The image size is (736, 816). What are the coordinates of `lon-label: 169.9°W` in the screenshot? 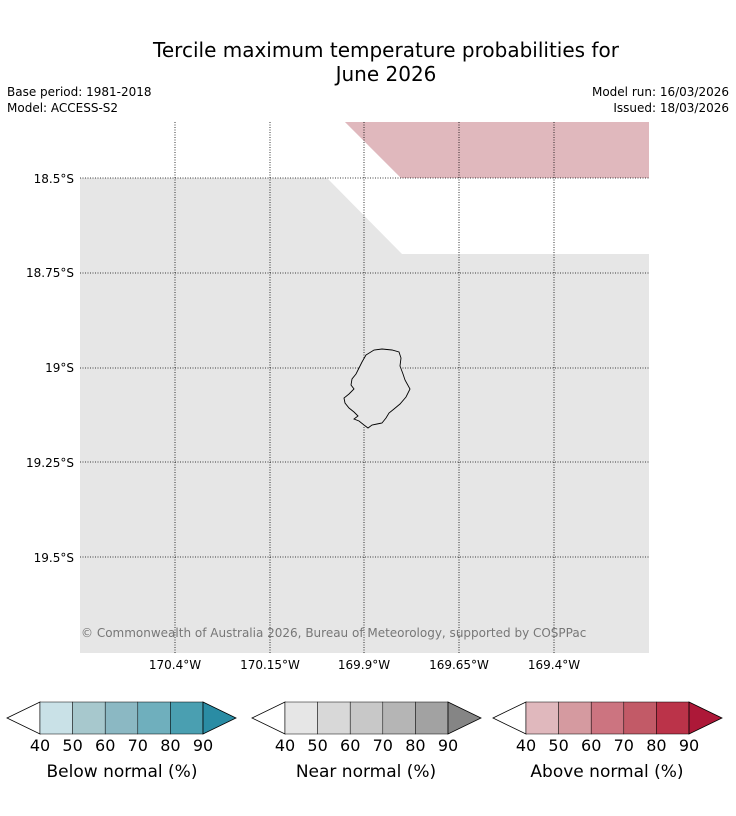 It's located at (364, 665).